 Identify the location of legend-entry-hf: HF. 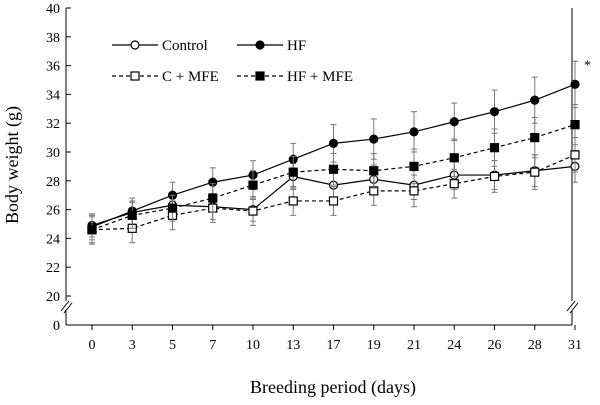
(271, 46).